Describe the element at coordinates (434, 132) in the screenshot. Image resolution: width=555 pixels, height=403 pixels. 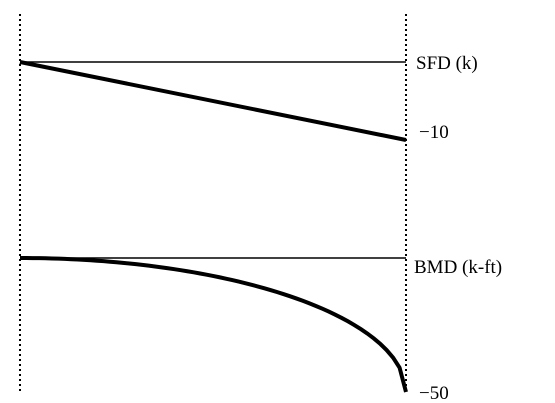
I see `sfd-end-value-label: −10` at that location.